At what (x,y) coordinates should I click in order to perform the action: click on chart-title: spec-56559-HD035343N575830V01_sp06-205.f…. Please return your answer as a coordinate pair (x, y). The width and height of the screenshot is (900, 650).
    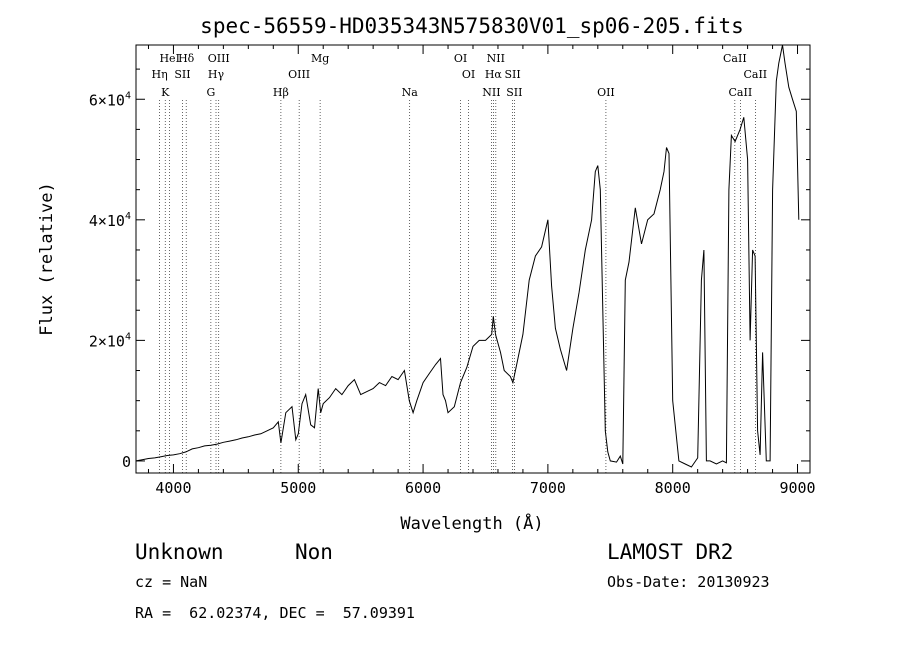
    Looking at the image, I should click on (472, 26).